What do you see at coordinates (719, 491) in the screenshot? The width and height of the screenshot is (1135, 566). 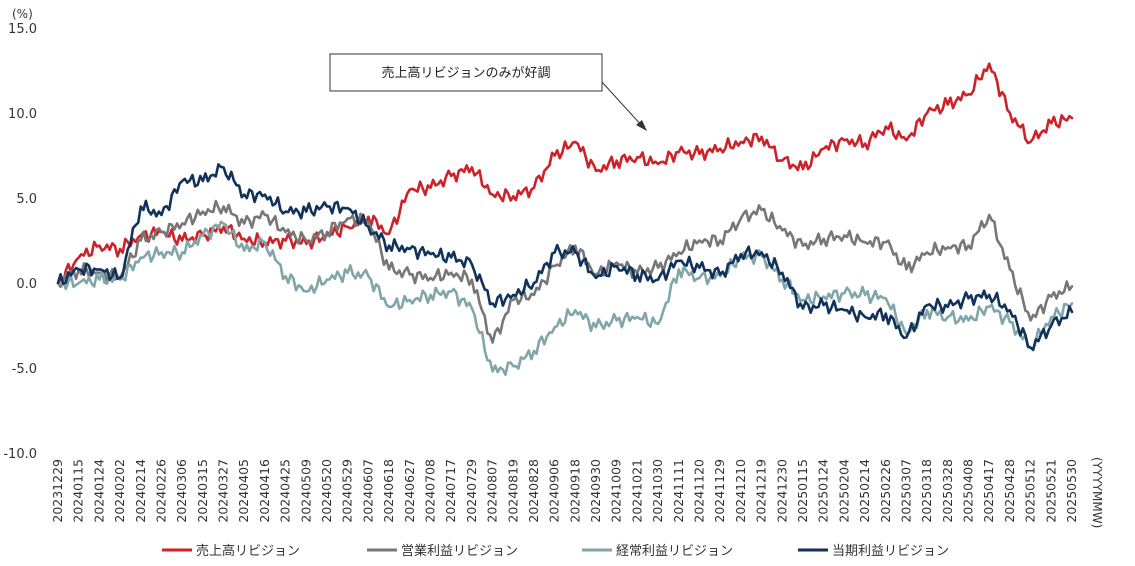 I see `x-tick-label: 20241129` at bounding box center [719, 491].